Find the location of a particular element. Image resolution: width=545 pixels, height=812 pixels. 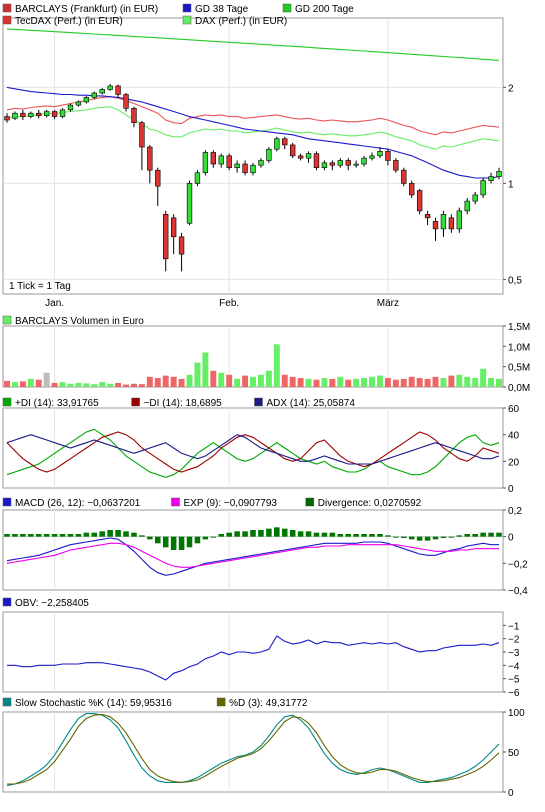

legend-label: Divergence: 0,0270592 is located at coordinates (370, 503).